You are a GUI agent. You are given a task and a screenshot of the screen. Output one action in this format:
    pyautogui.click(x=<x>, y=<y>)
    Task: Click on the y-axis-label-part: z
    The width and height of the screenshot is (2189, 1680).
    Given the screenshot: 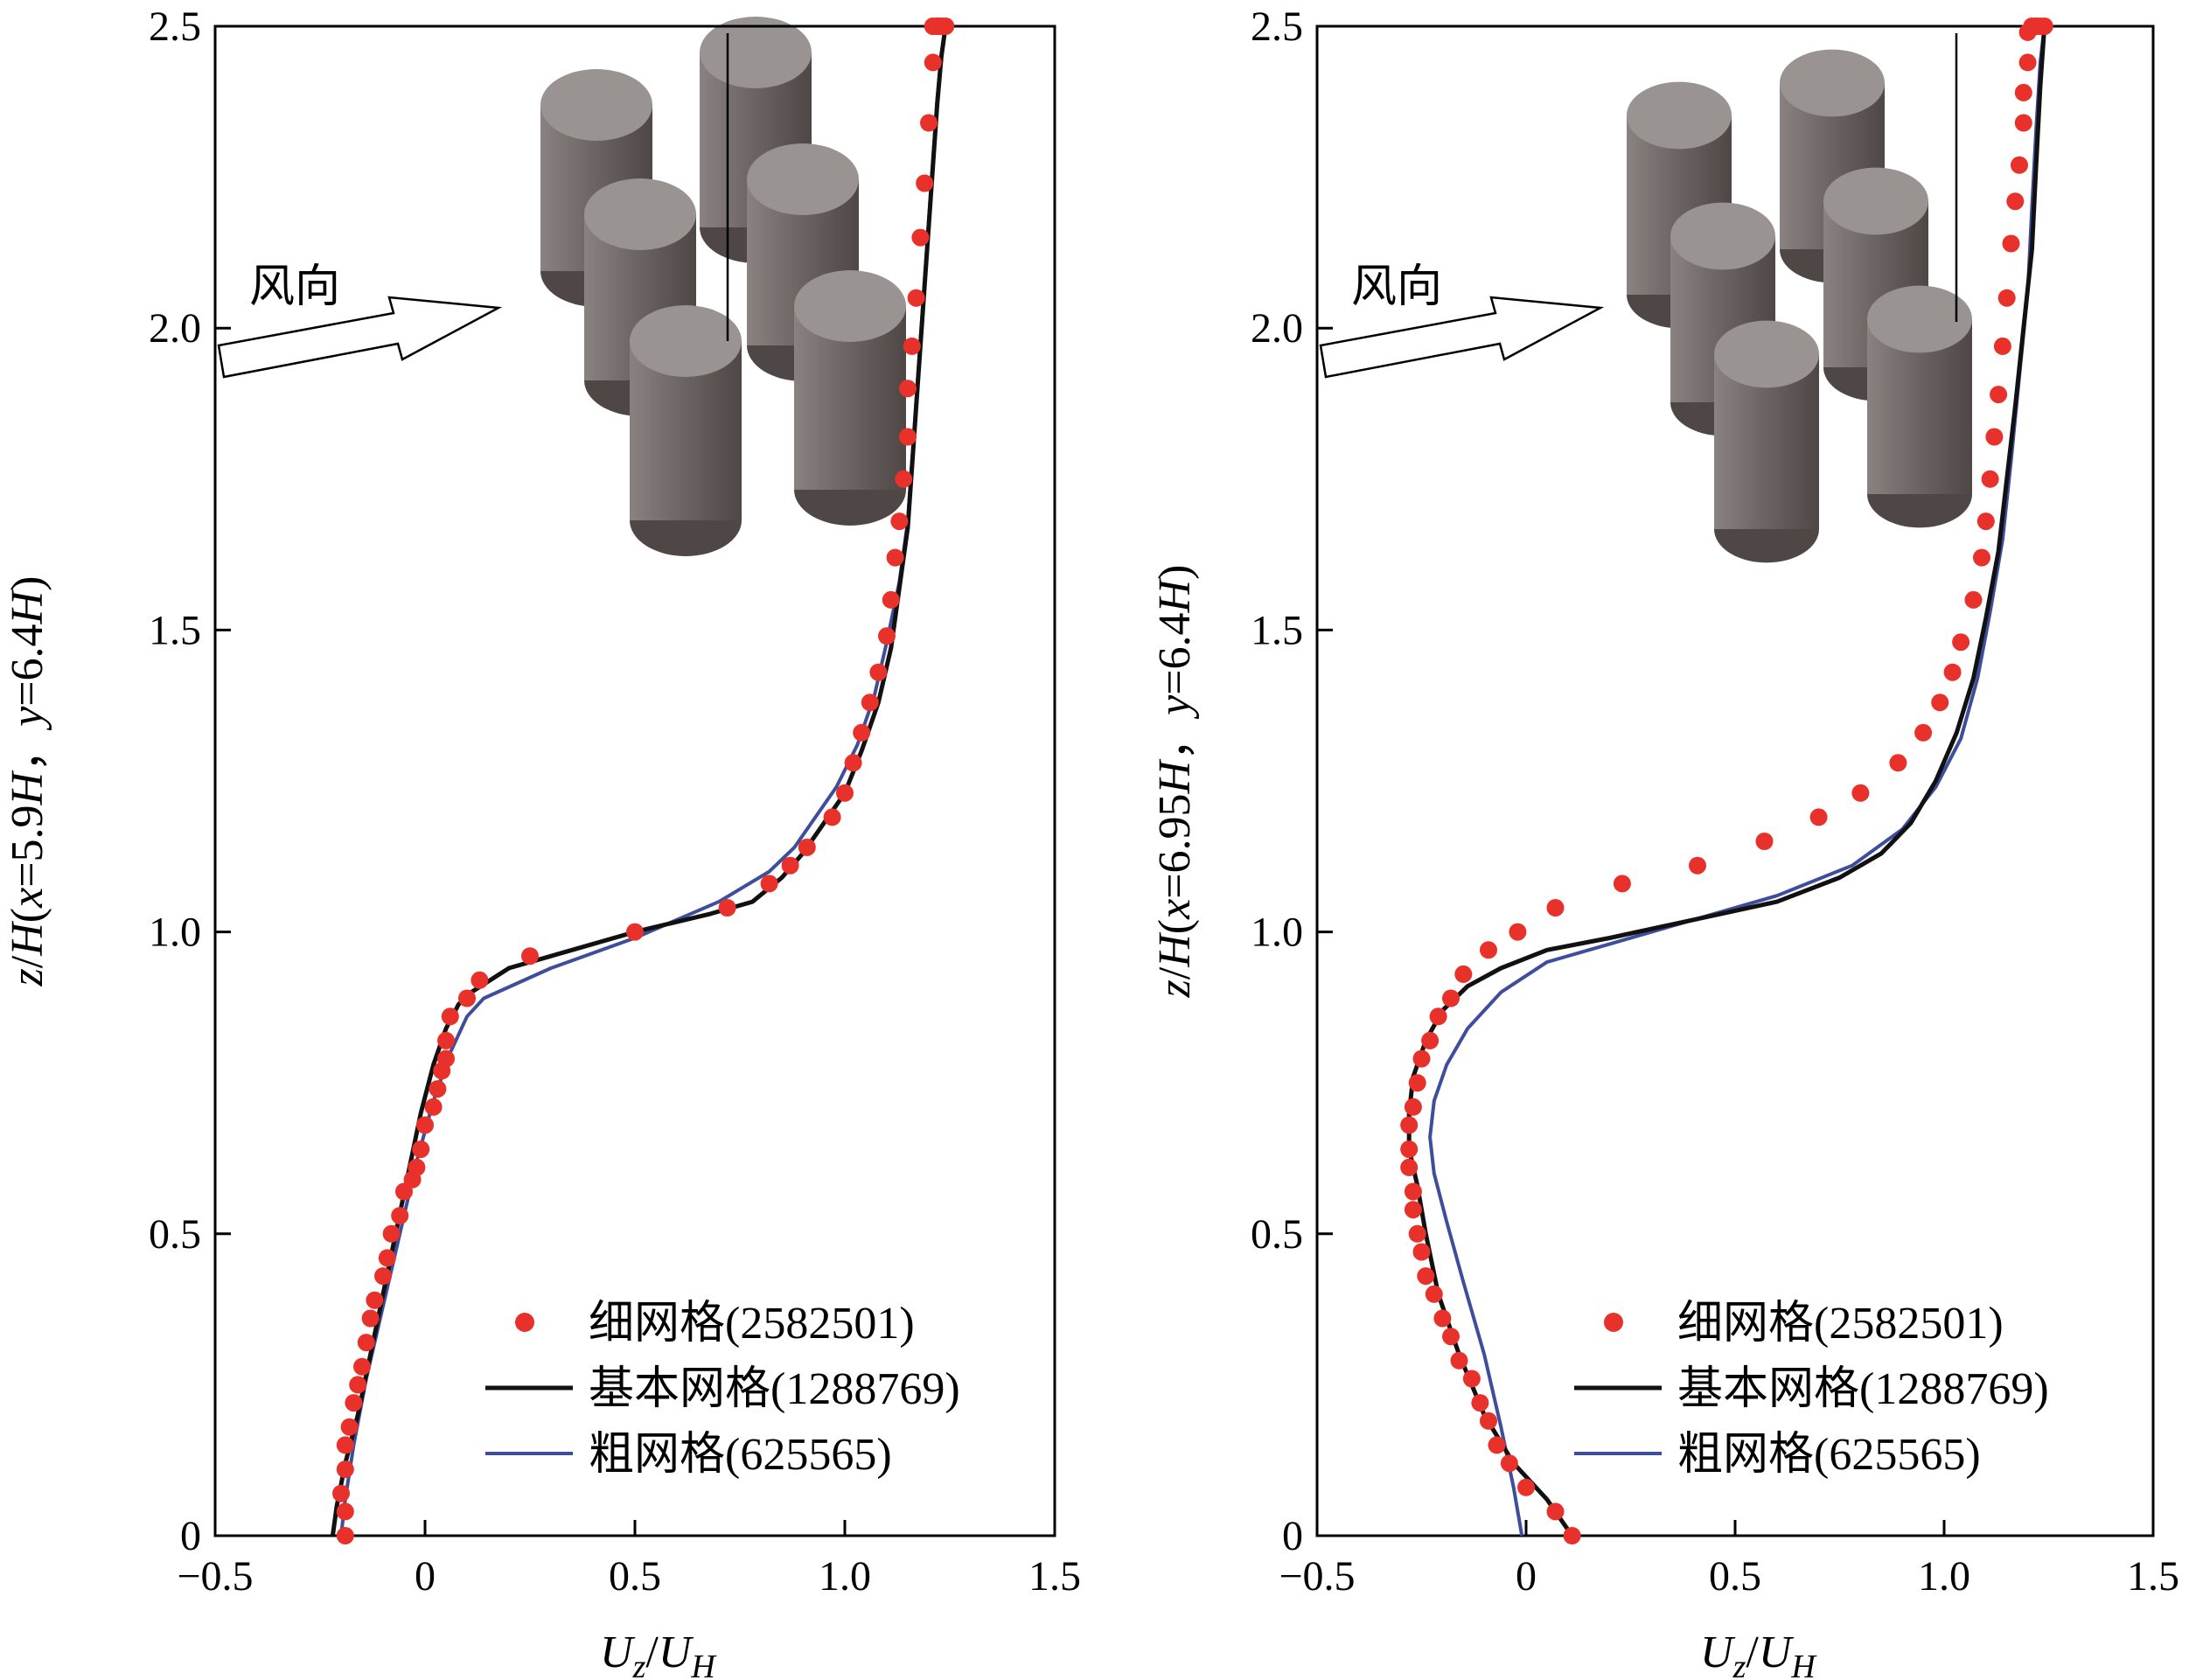 What is the action you would take?
    pyautogui.click(x=1175, y=988)
    